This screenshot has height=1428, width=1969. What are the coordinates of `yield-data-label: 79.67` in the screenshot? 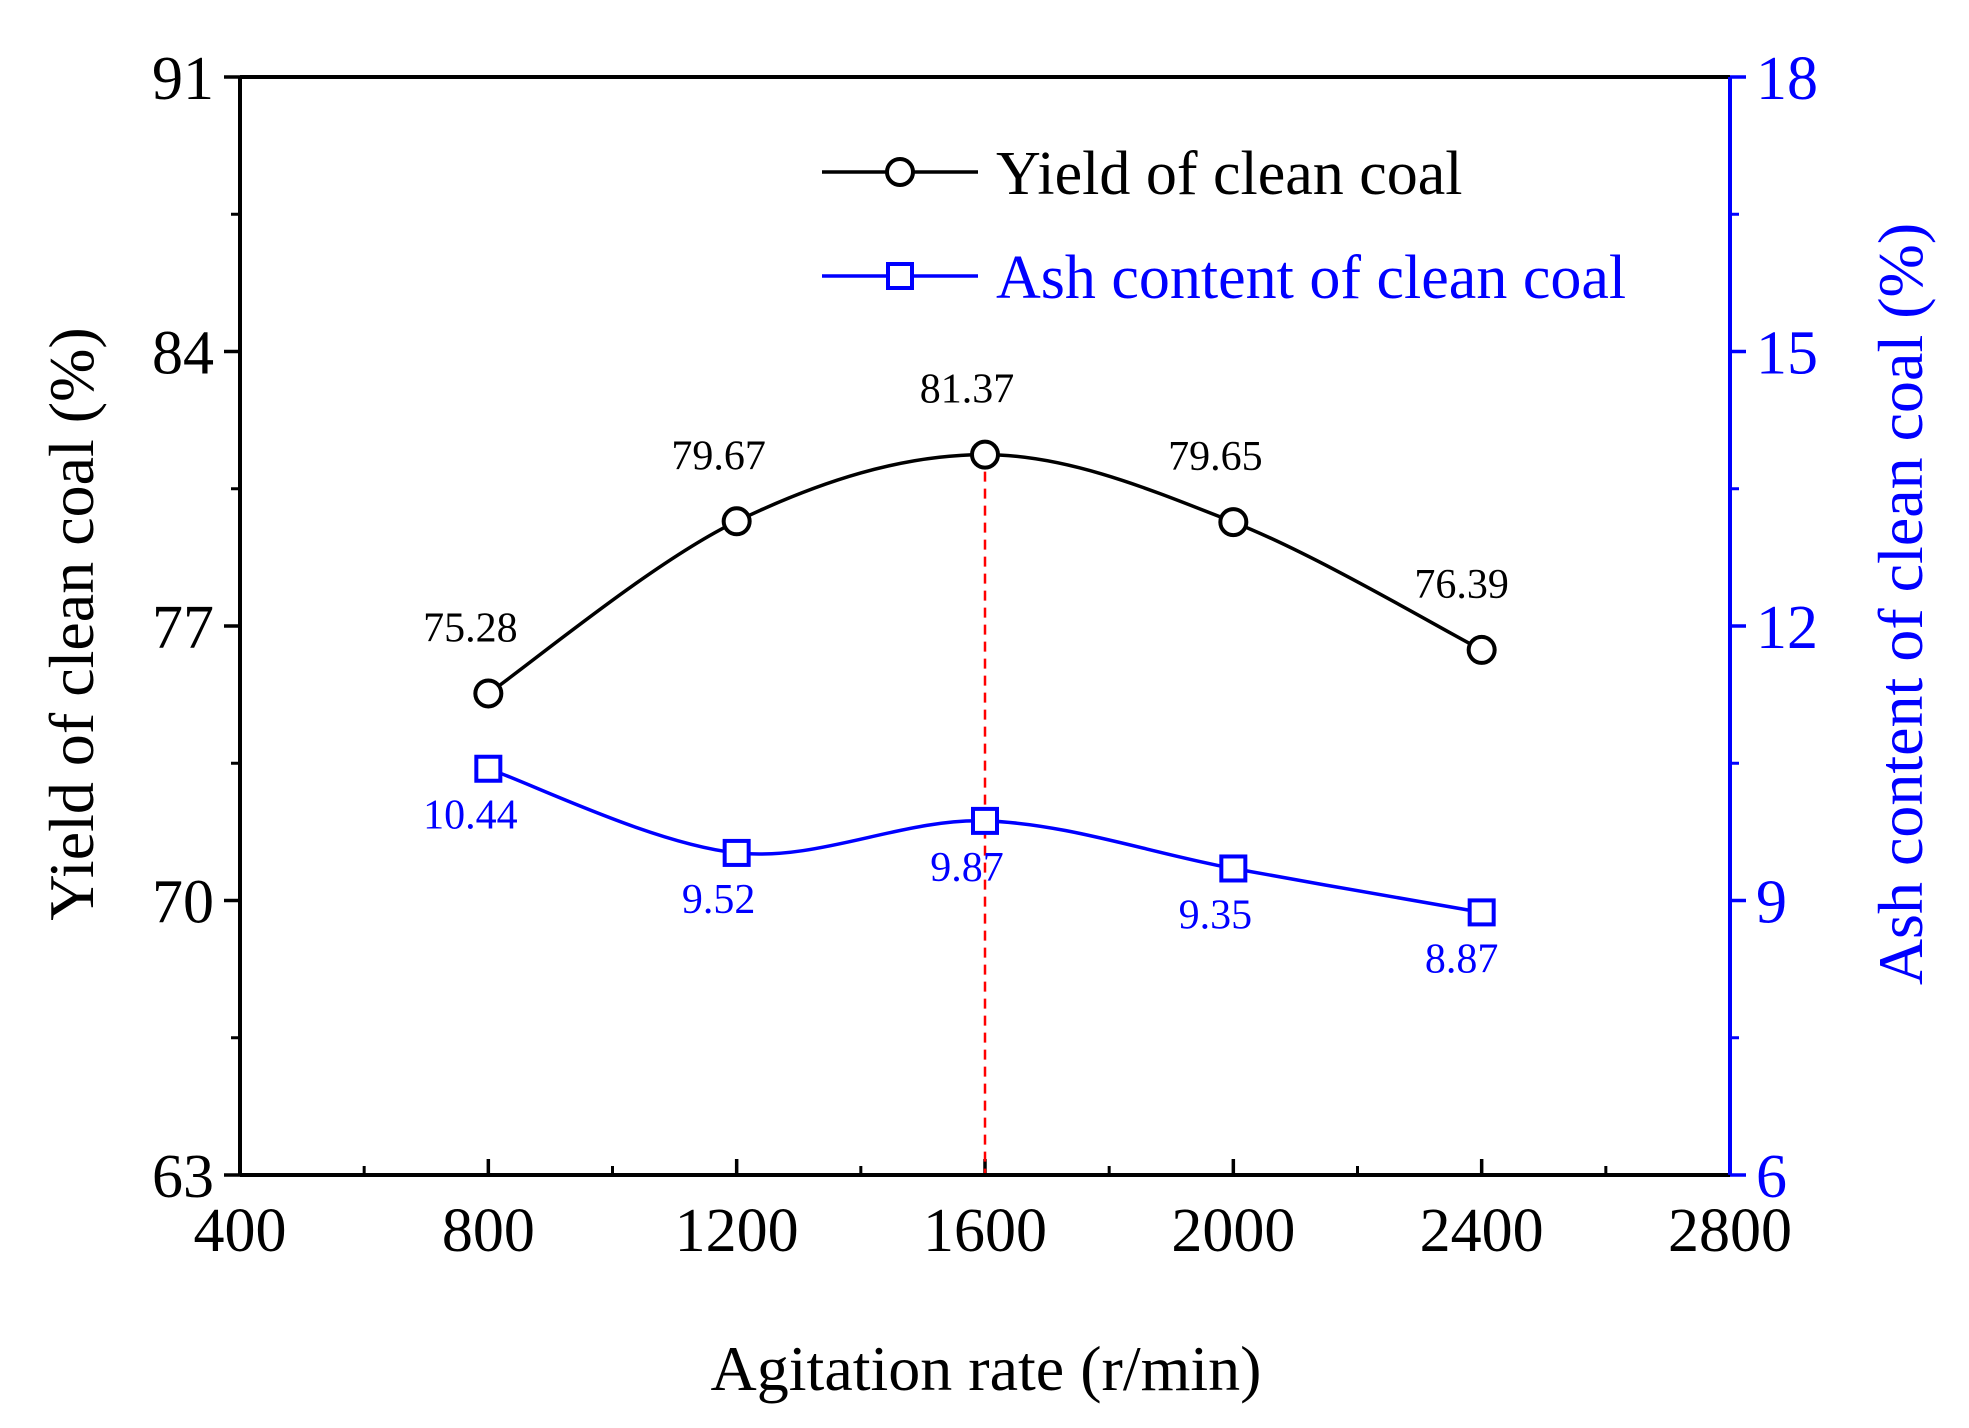 It's located at (718, 456).